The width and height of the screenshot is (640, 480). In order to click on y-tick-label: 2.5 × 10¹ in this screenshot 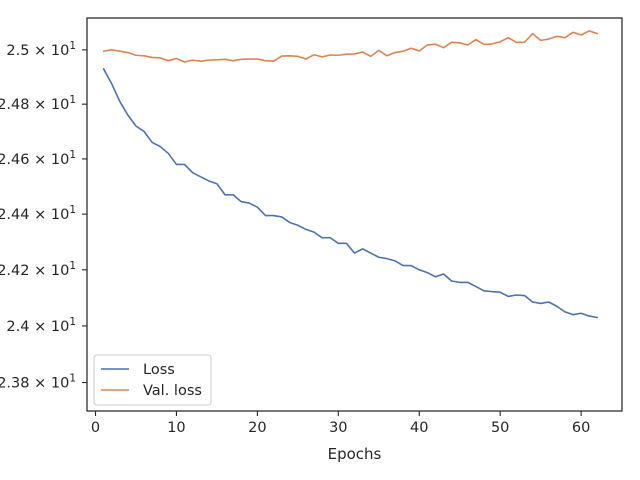, I will do `click(41, 49)`.